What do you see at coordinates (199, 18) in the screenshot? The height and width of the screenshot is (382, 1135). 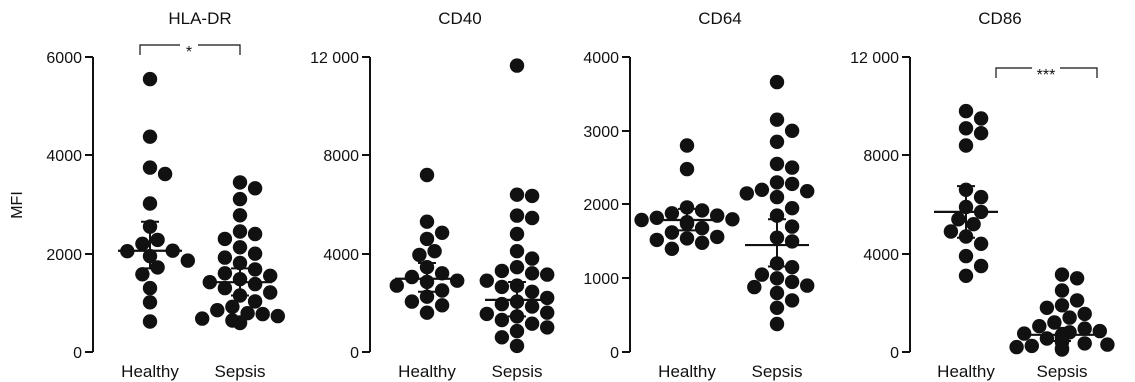 I see `panel-title-hla-dr: HLA-DR` at bounding box center [199, 18].